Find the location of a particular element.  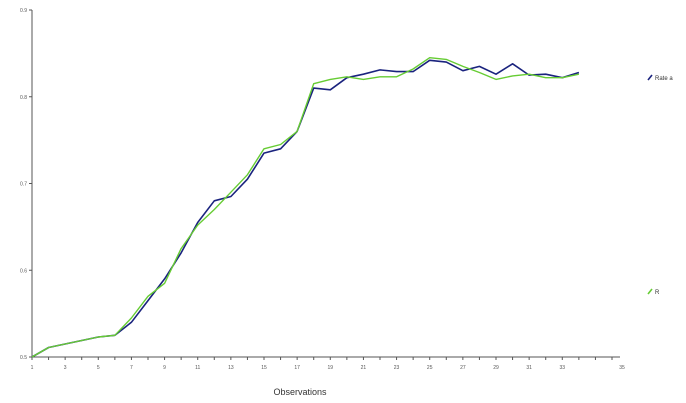

x-tick-label: 27 is located at coordinates (463, 368).